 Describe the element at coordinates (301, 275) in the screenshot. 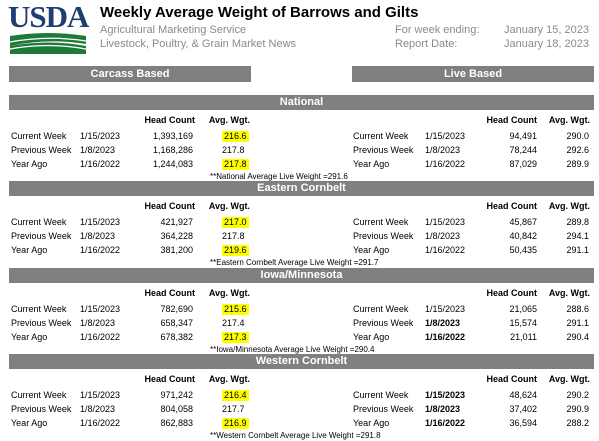

I see `region-header: Iowa/Minnesota` at that location.